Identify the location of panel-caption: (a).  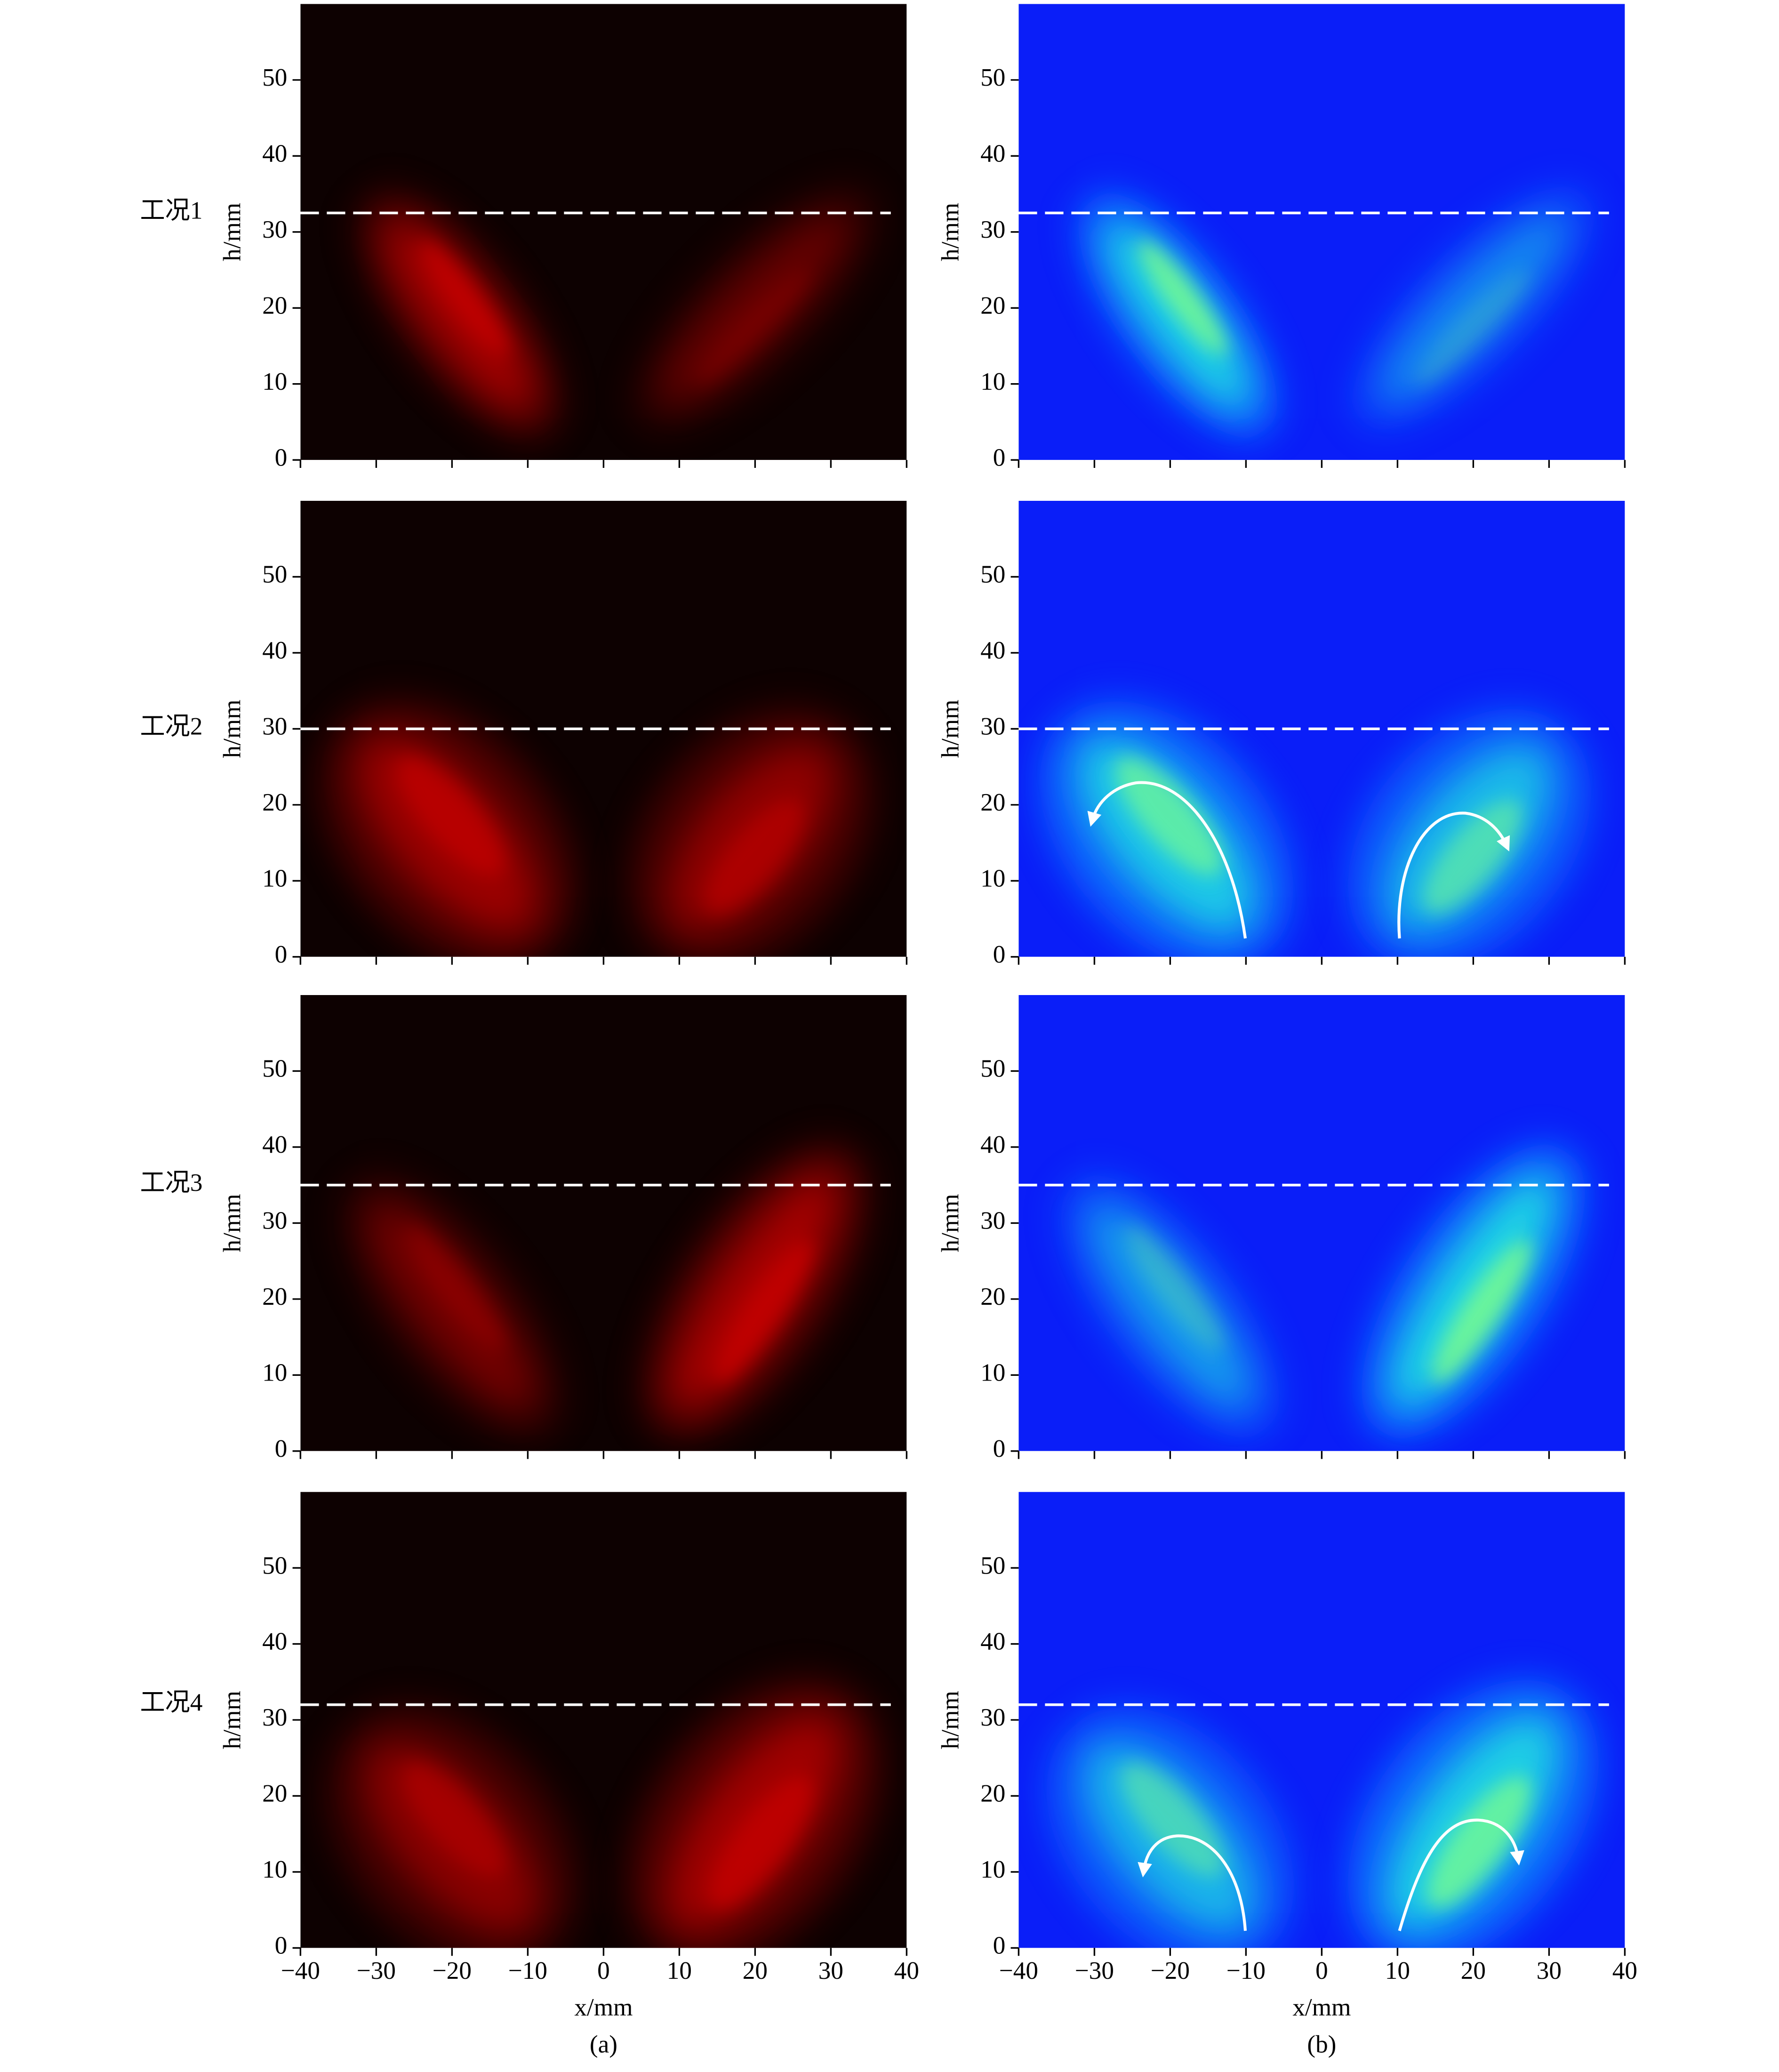
(603, 2044).